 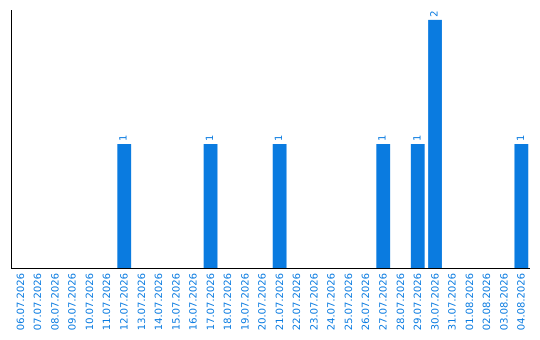 What do you see at coordinates (435, 13) in the screenshot?
I see `data-label: 2` at bounding box center [435, 13].